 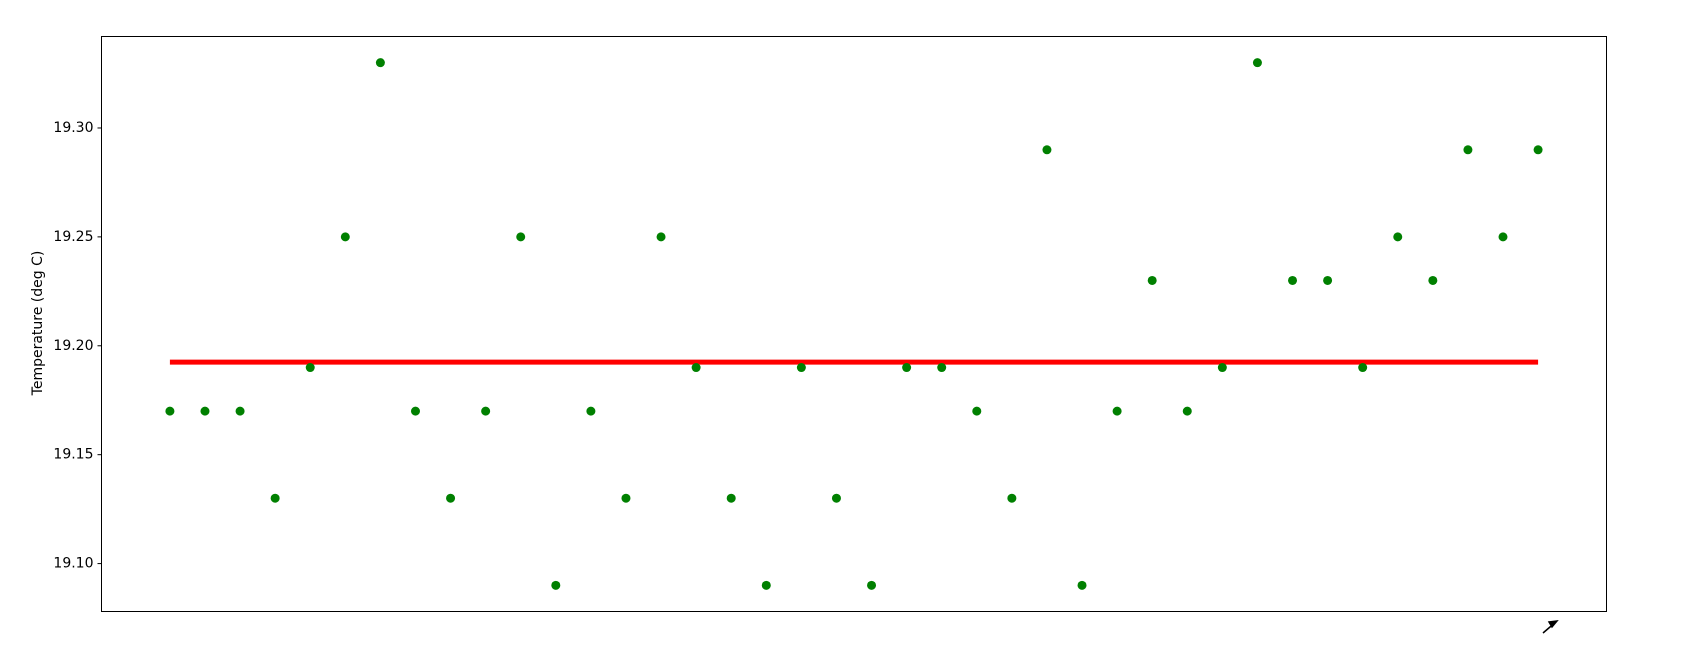 I want to click on y-axis-label: Temperature (deg C), so click(x=38, y=324).